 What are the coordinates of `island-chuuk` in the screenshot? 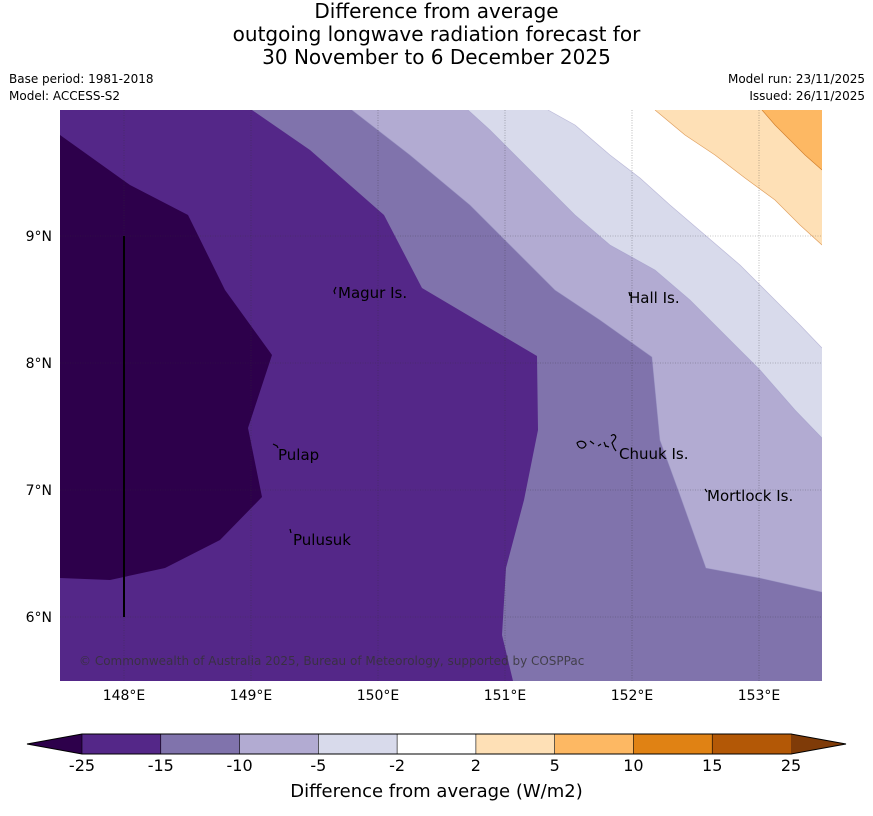 It's located at (596, 443).